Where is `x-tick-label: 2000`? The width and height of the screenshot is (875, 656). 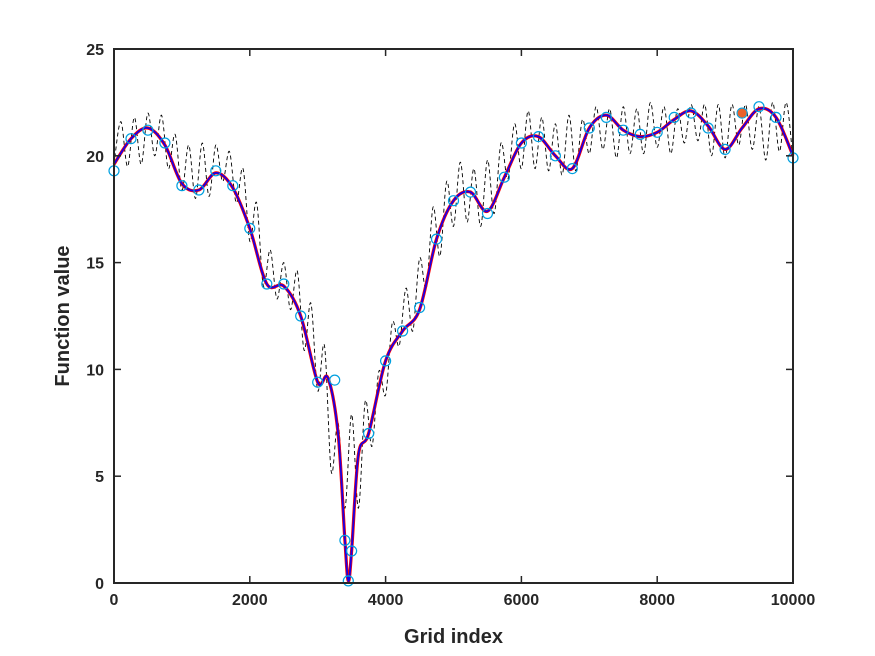 x-tick-label: 2000 is located at coordinates (250, 600).